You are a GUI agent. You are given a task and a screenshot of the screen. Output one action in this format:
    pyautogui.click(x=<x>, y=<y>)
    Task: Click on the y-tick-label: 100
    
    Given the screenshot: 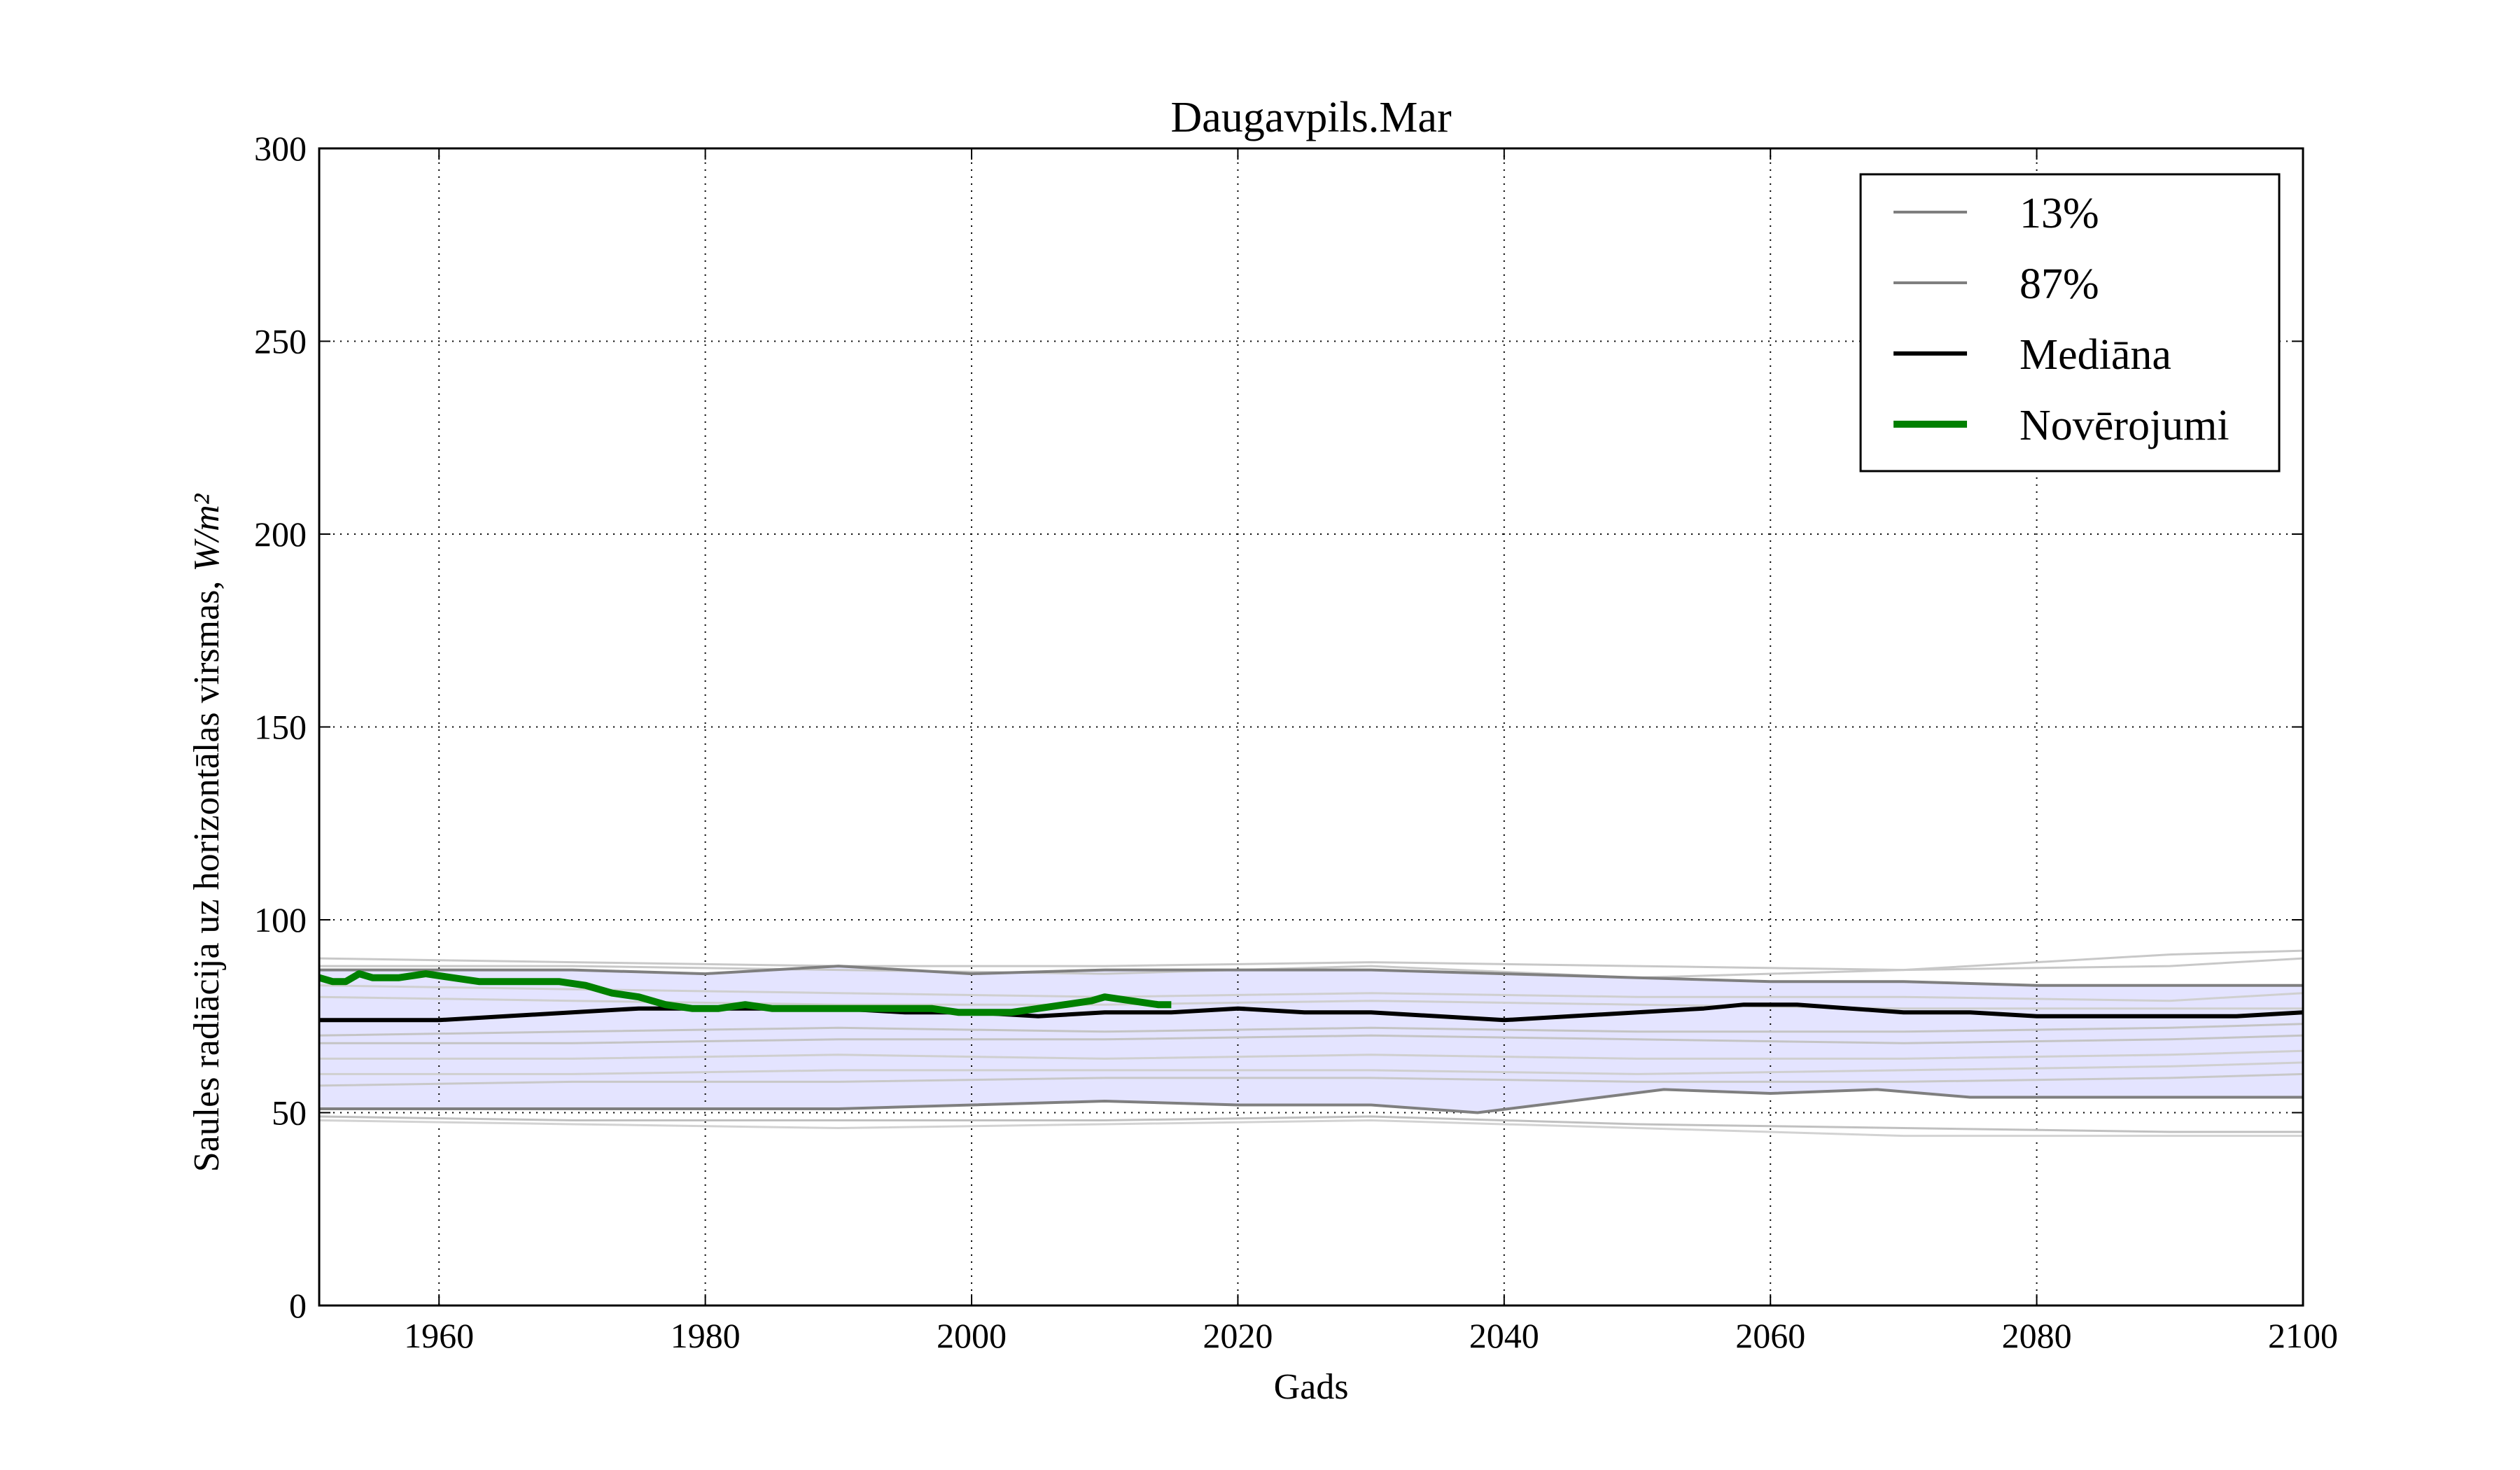 What is the action you would take?
    pyautogui.click(x=280, y=919)
    